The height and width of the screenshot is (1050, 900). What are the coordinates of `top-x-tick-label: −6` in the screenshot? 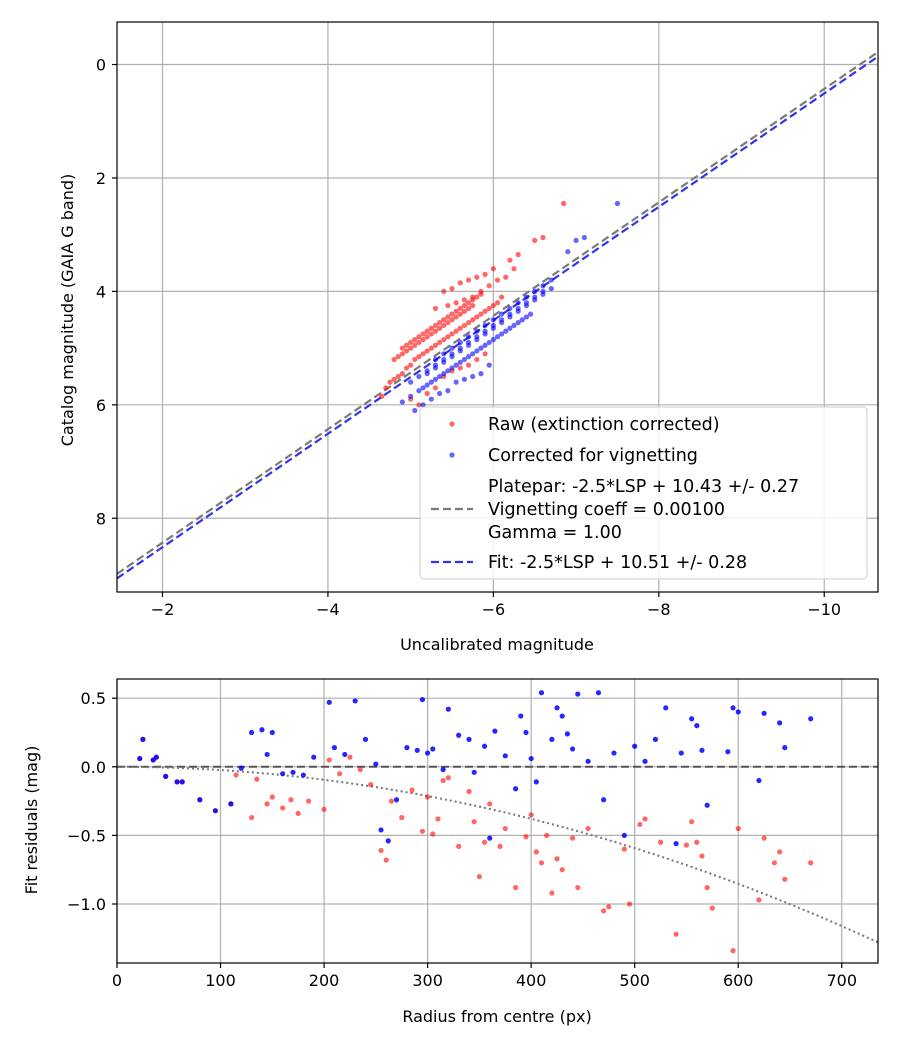 It's located at (494, 609).